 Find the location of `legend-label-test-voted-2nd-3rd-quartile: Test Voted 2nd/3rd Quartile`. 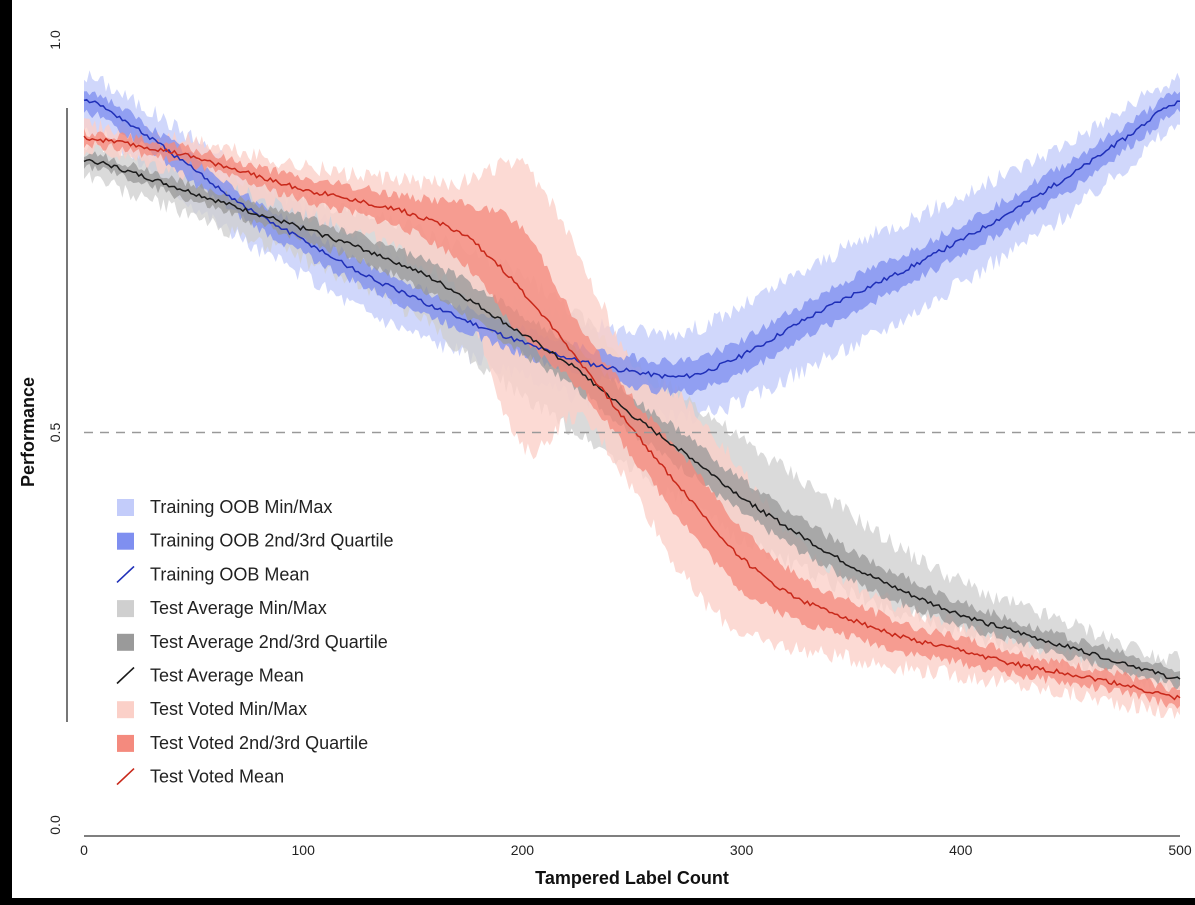

legend-label-test-voted-2nd-3rd-quartile: Test Voted 2nd/3rd Quartile is located at coordinates (259, 743).